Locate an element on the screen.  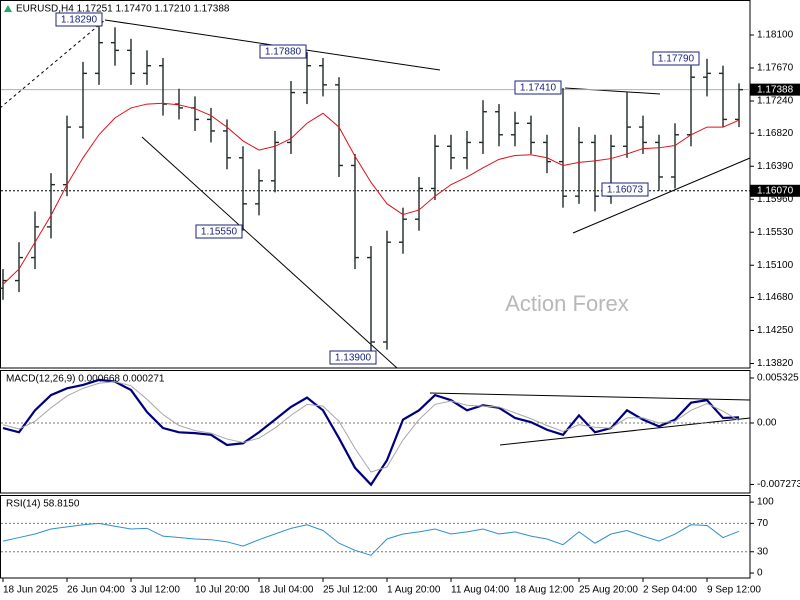
y-tick-label: 1.16390 is located at coordinates (775, 166).